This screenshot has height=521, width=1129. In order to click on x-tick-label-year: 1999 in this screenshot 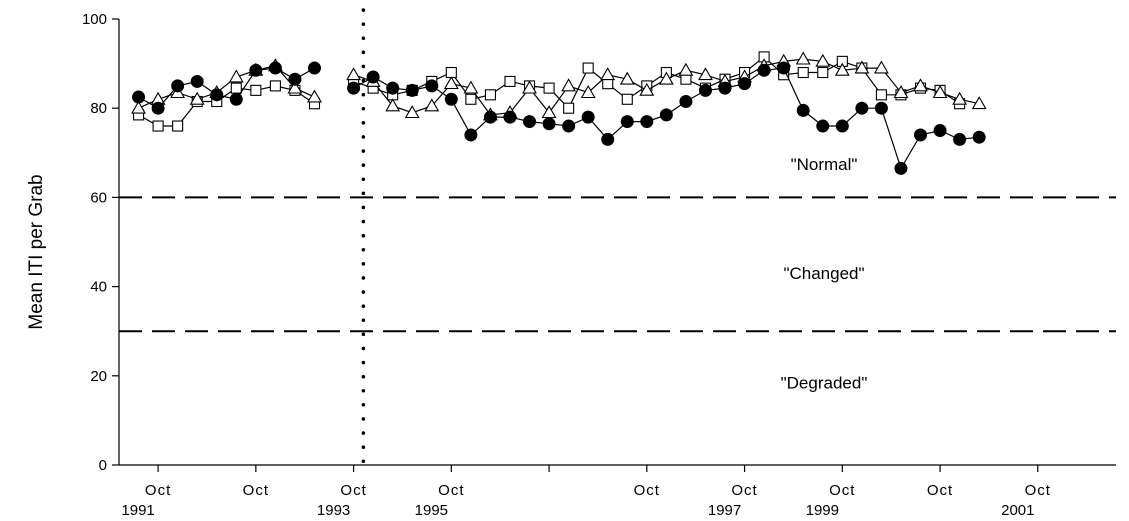, I will do `click(822, 510)`.